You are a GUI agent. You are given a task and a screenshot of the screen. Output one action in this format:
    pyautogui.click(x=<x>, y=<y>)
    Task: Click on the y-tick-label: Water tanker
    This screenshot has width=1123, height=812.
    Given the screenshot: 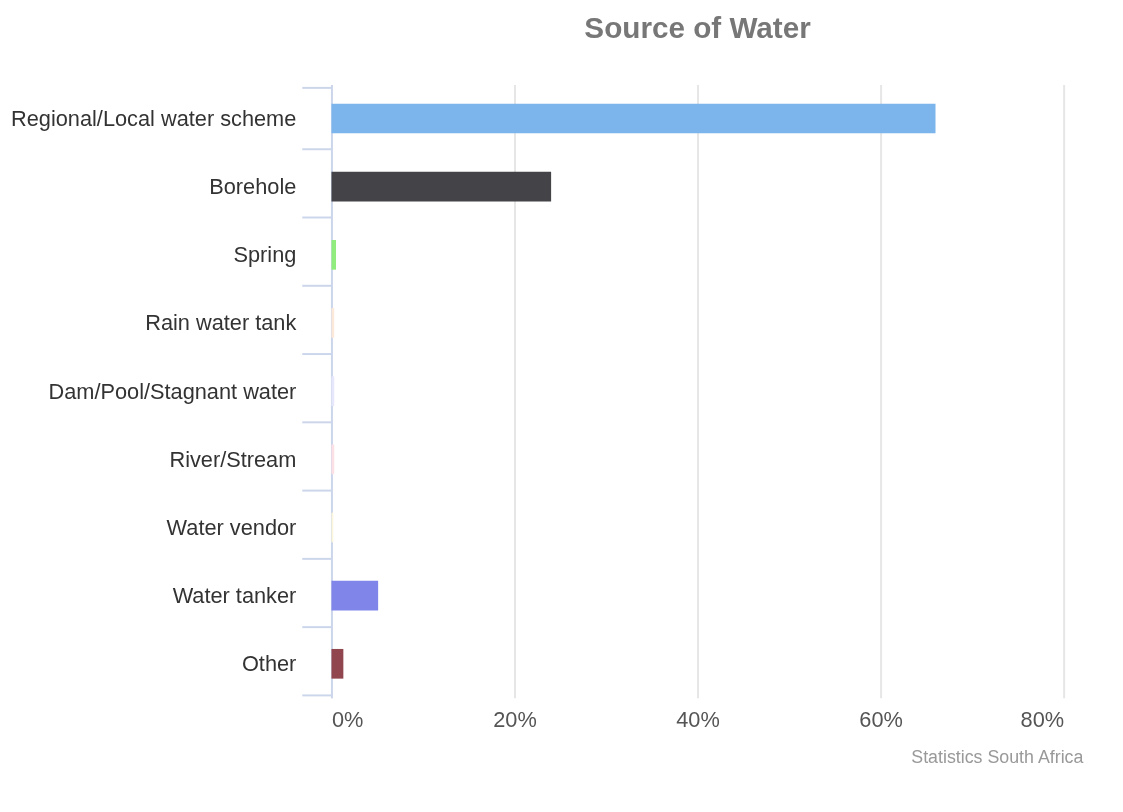 What is the action you would take?
    pyautogui.click(x=234, y=596)
    